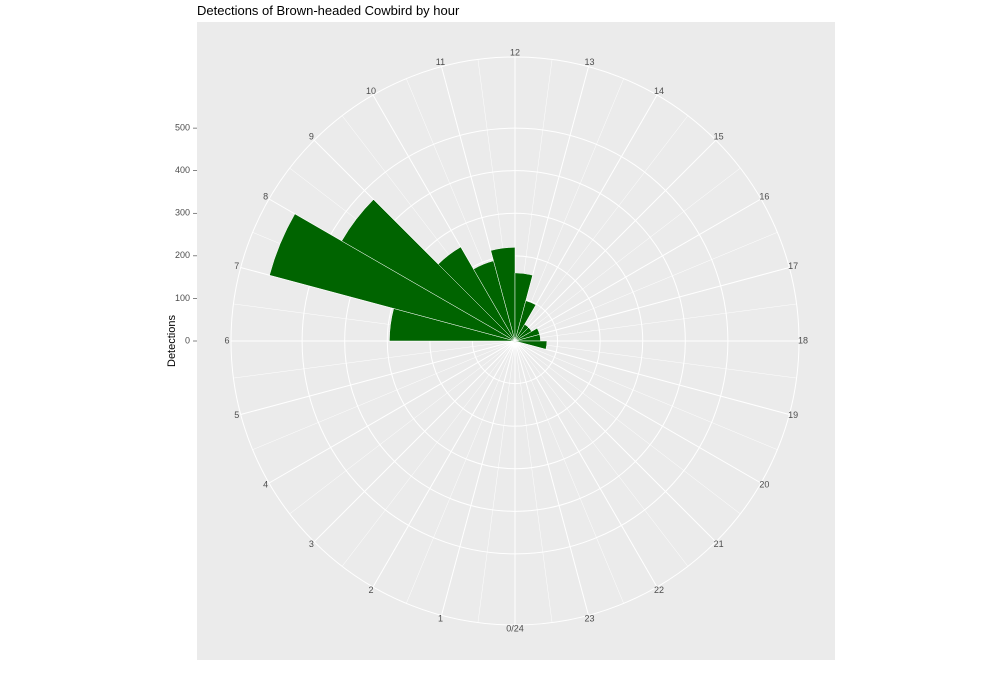  I want to click on y-tick-label: 100, so click(182, 298).